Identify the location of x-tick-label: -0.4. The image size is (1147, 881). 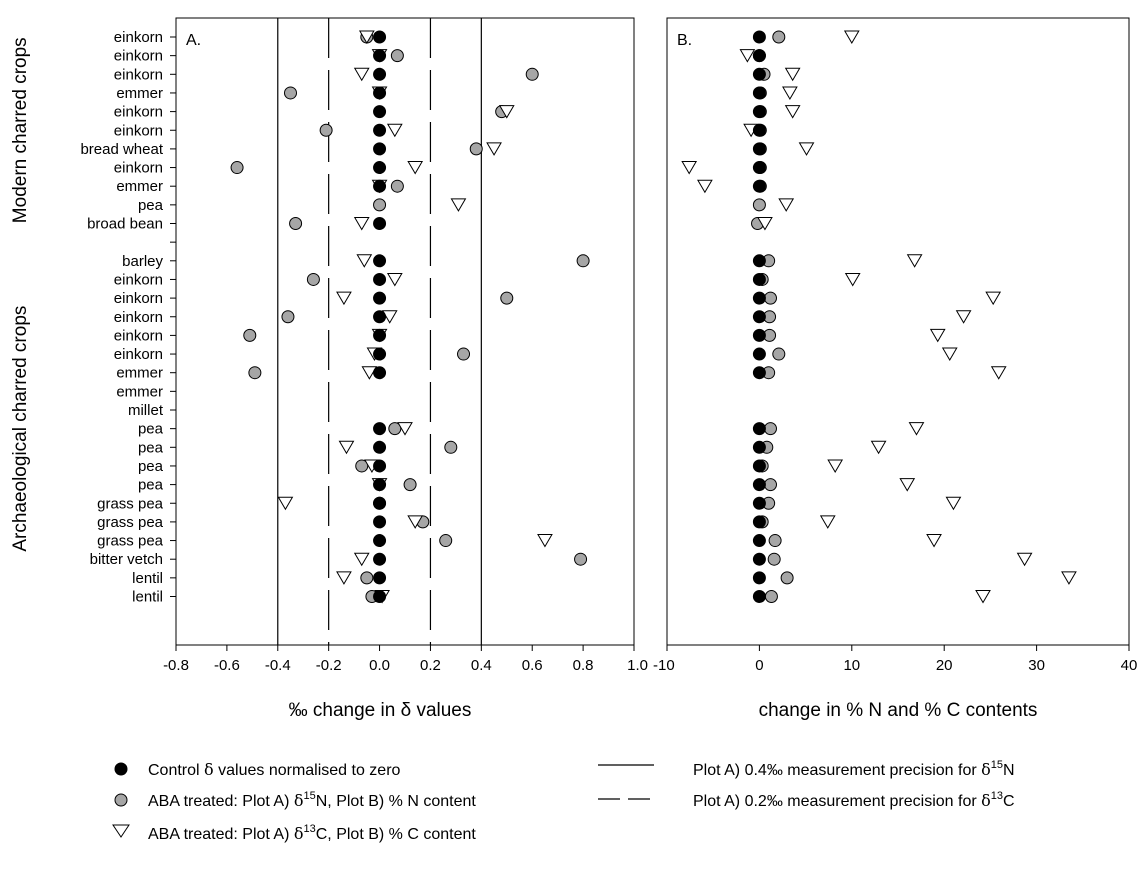
(278, 665).